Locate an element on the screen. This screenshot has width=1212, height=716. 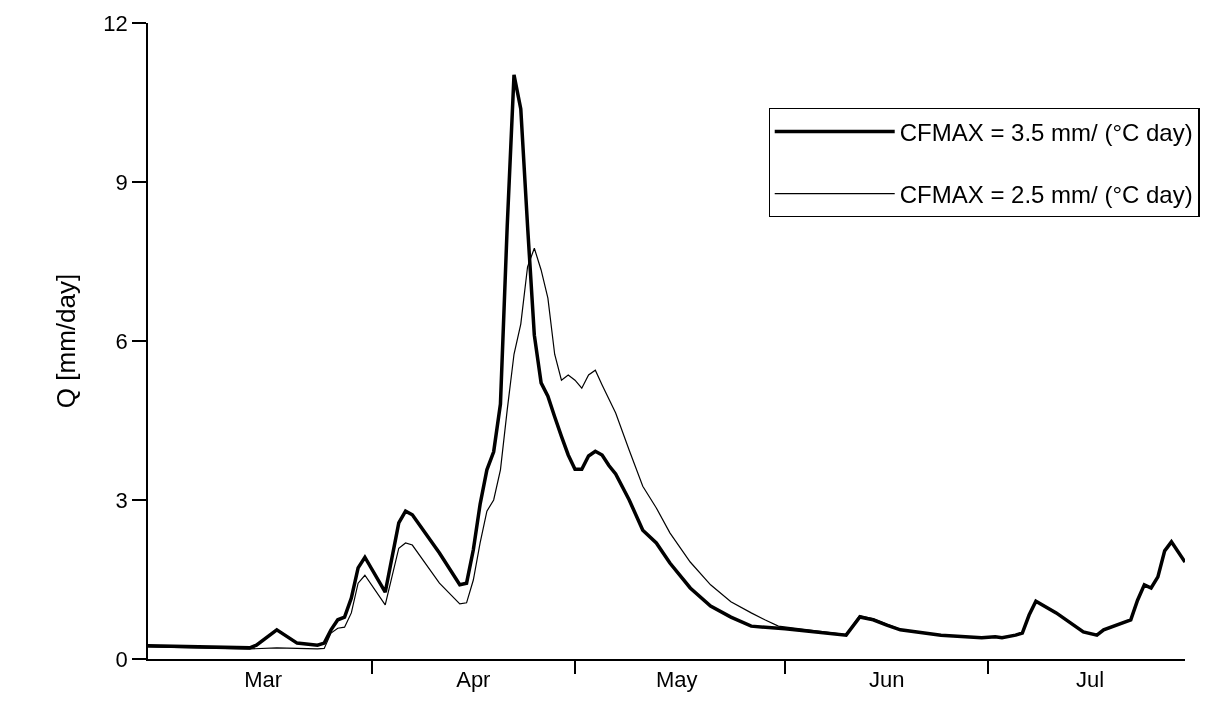
y-tick-label: 12 is located at coordinates (115, 23).